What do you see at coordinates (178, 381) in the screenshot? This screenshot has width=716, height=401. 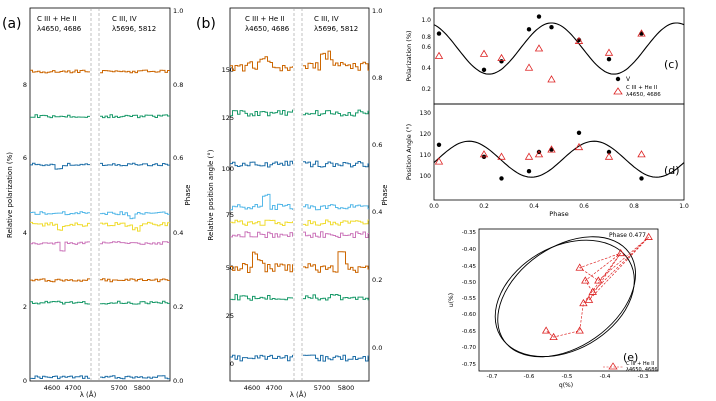 I see `panel-a-phase-tick: 0.0` at bounding box center [178, 381].